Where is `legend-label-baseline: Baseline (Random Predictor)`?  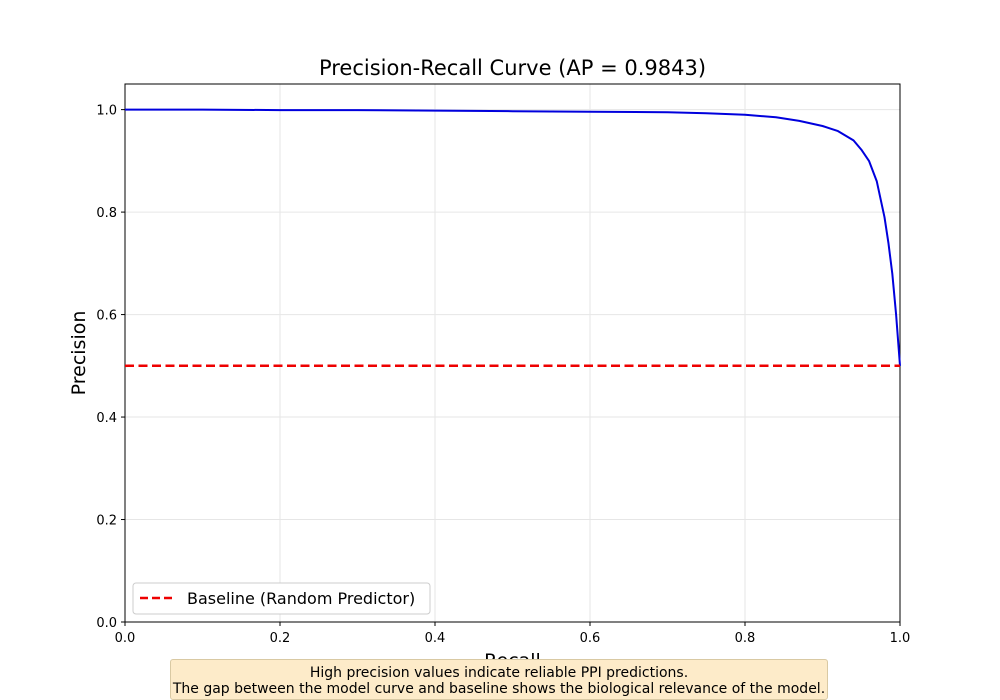 legend-label-baseline: Baseline (Random Predictor) is located at coordinates (301, 598).